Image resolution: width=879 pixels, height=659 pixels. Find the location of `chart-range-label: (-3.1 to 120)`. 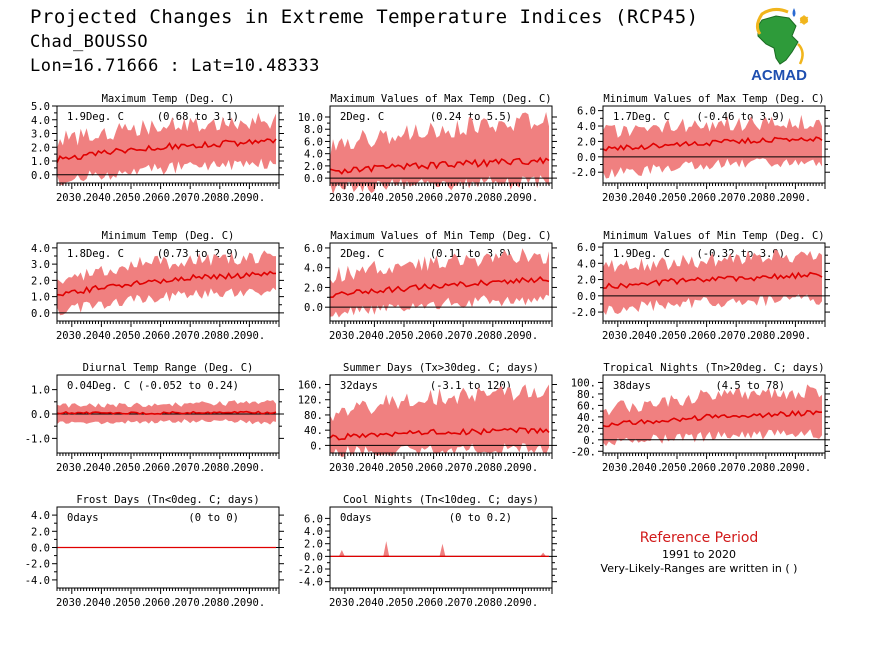

chart-range-label: (-3.1 to 120) is located at coordinates (471, 386).